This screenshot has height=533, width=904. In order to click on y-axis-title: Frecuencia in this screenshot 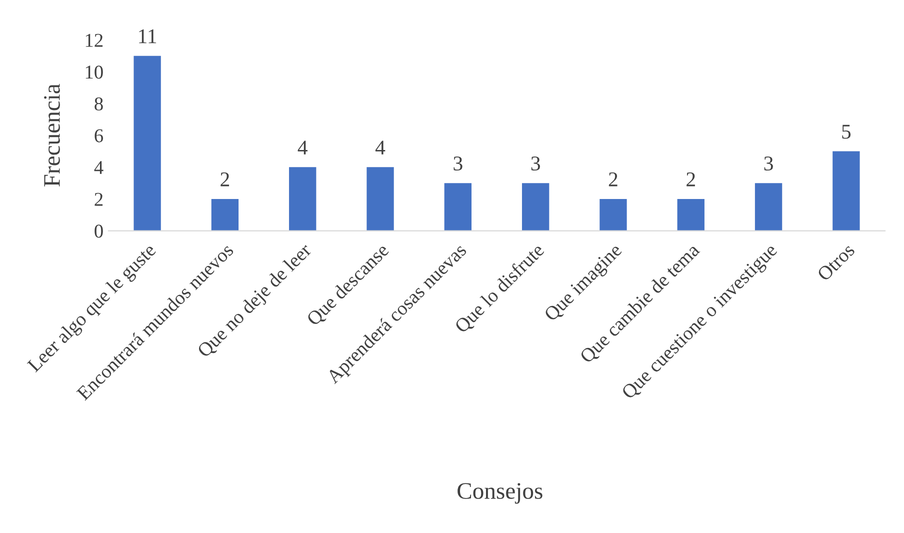, I will do `click(52, 135)`.